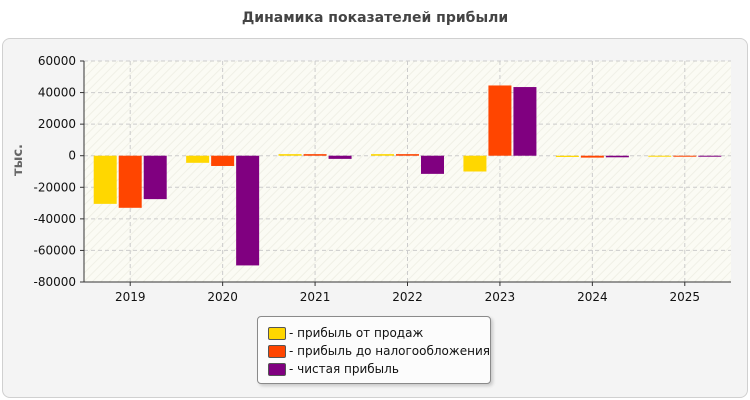 This screenshot has height=400, width=750. I want to click on y-tick-label: 60000, so click(57, 61).